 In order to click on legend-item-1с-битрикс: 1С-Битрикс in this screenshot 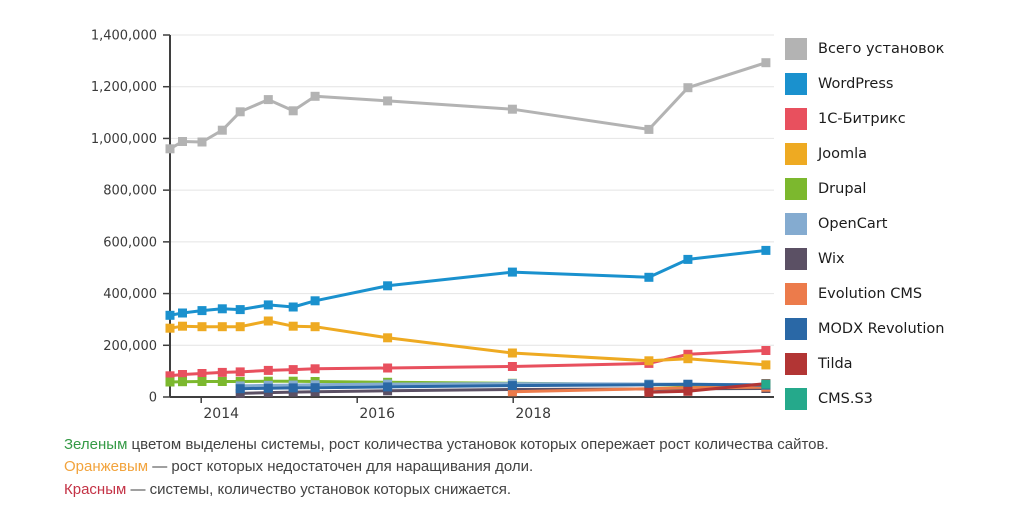, I will do `click(864, 119)`.